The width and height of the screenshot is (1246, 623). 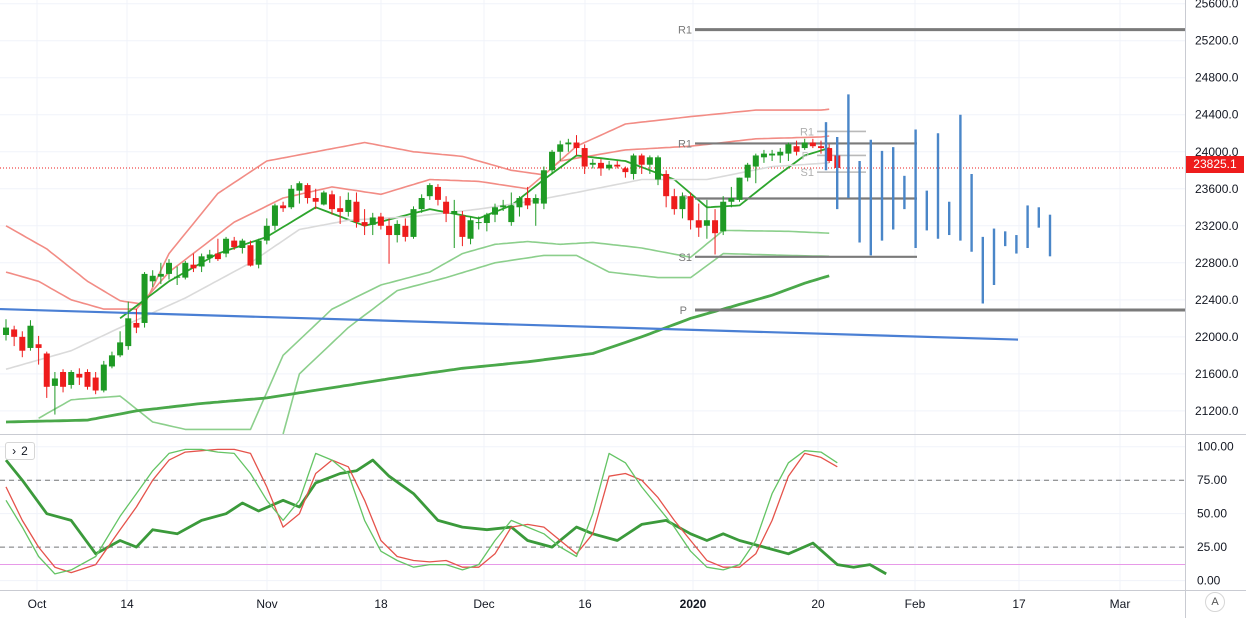 What do you see at coordinates (14, 451) in the screenshot?
I see `chevron-right-icon: ›` at bounding box center [14, 451].